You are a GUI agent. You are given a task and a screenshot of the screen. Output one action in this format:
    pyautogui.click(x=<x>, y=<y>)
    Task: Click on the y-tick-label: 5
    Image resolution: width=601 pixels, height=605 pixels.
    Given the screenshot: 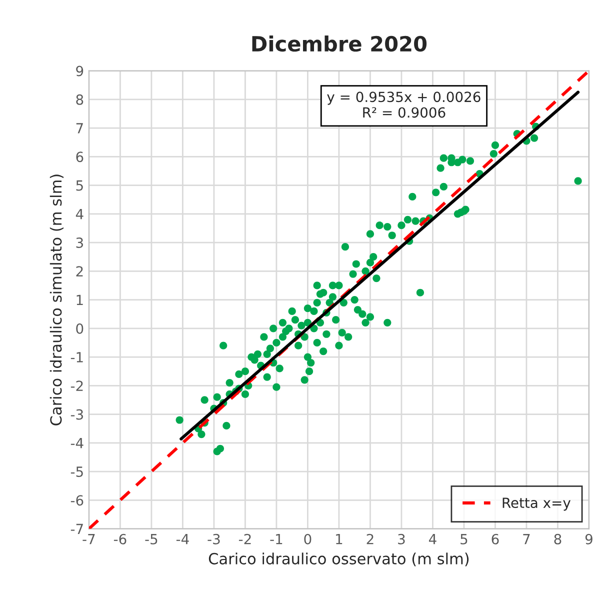 What is the action you would take?
    pyautogui.click(x=79, y=185)
    